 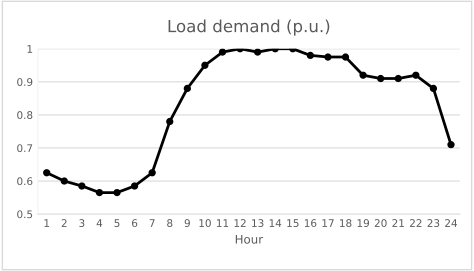 I want to click on x-tick-label: 20, so click(x=380, y=223).